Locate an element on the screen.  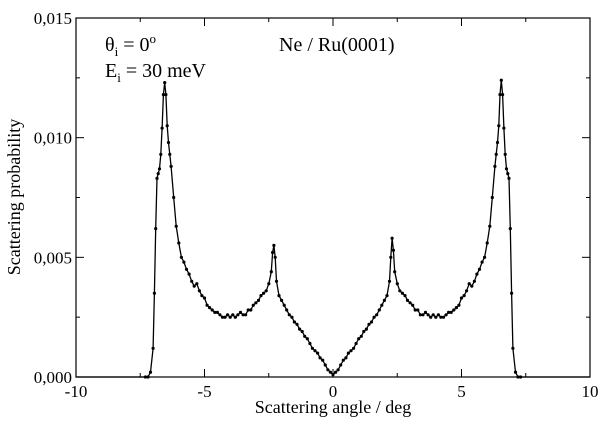
x-tick-label: -10 is located at coordinates (76, 391).